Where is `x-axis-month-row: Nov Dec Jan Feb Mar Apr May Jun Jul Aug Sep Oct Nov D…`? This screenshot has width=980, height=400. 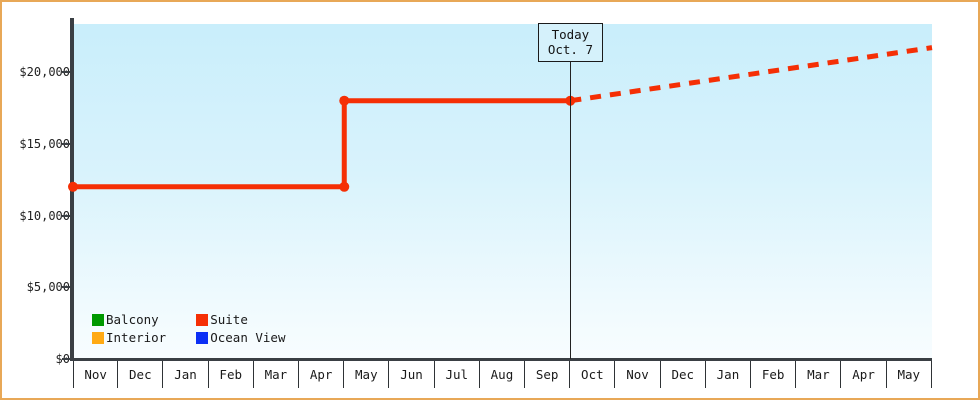 x-axis-month-row: Nov Dec Jan Feb Mar Apr May Jun Jul Aug Sep Oct Nov D… is located at coordinates (502, 374).